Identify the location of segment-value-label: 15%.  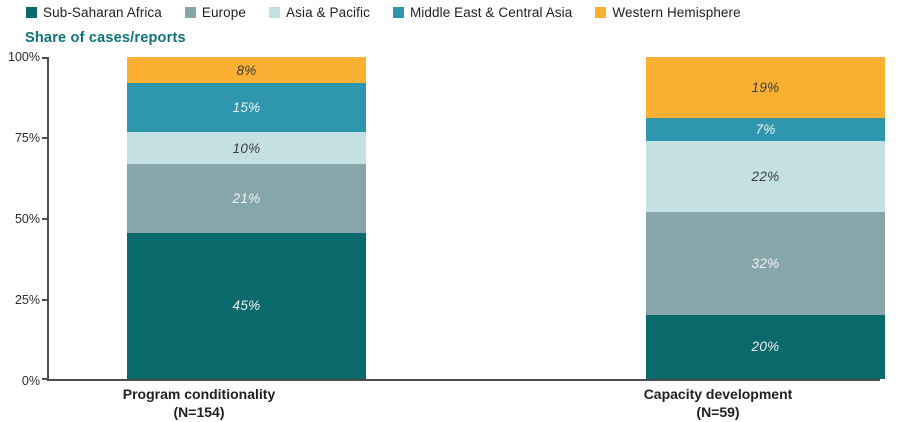
(246, 107).